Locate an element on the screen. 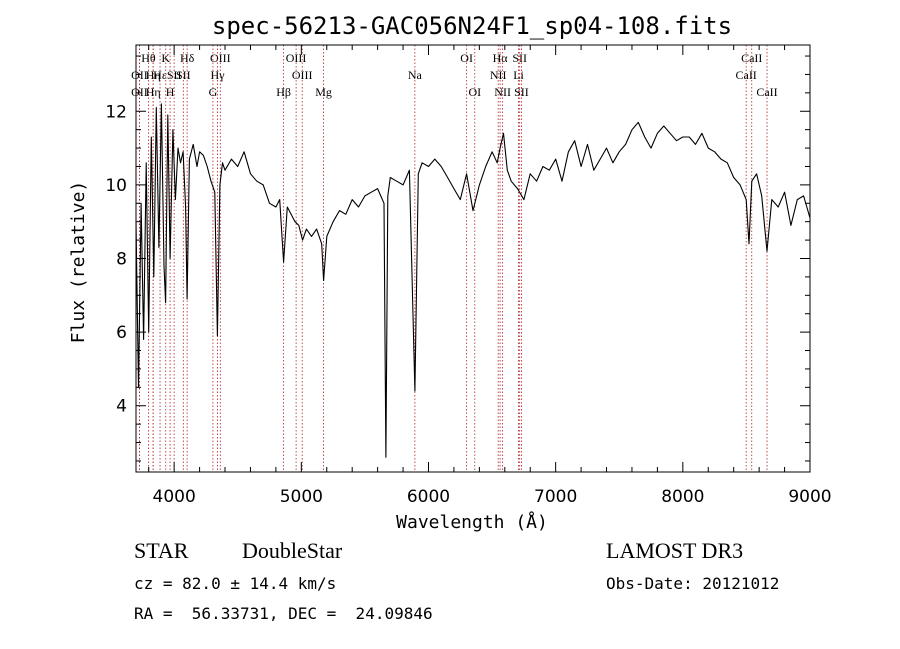 This screenshot has height=649, width=900. line-marker-label-11: OIII is located at coordinates (220, 58).